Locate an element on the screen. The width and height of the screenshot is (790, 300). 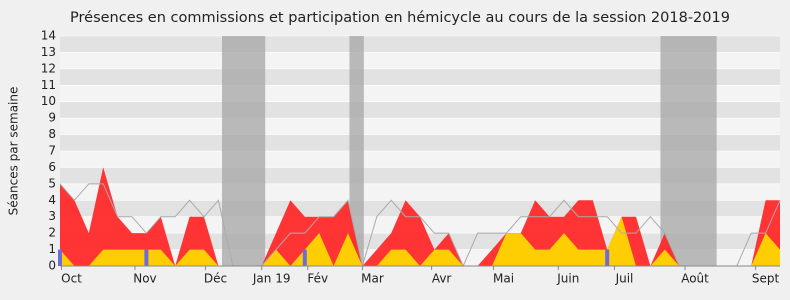
y-tick-label: 9 is located at coordinates (52, 118).